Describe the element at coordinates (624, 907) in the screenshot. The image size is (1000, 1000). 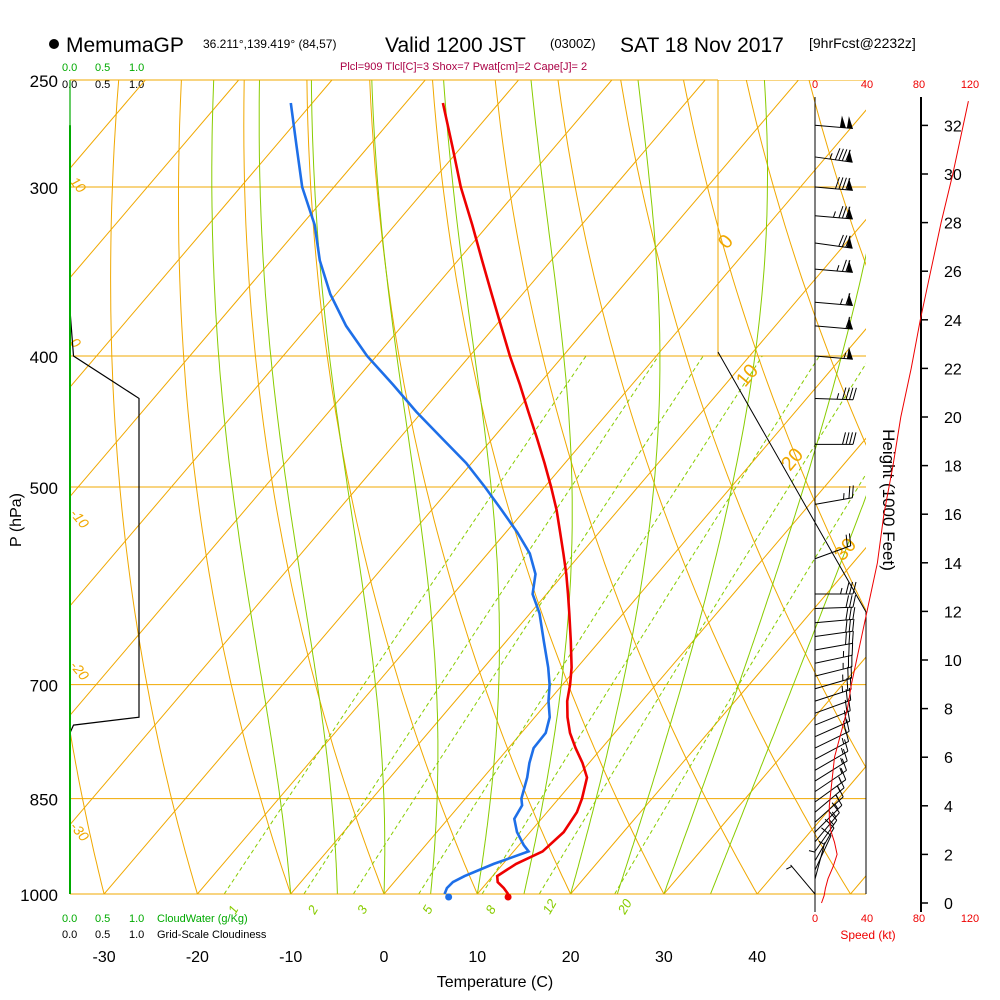
I see `mixing-ratio-label-20: 20` at that location.